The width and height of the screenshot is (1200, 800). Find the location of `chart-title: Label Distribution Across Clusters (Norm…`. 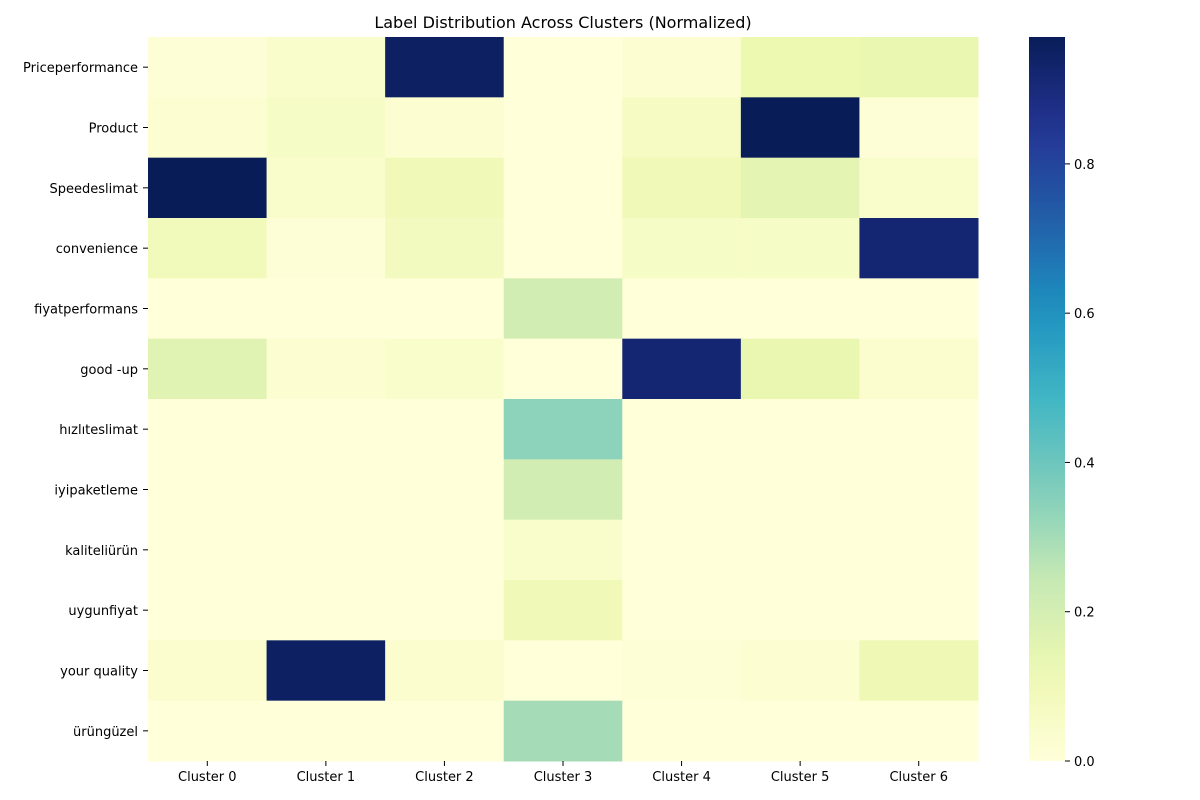

chart-title: Label Distribution Across Clusters (Norm… is located at coordinates (562, 22).